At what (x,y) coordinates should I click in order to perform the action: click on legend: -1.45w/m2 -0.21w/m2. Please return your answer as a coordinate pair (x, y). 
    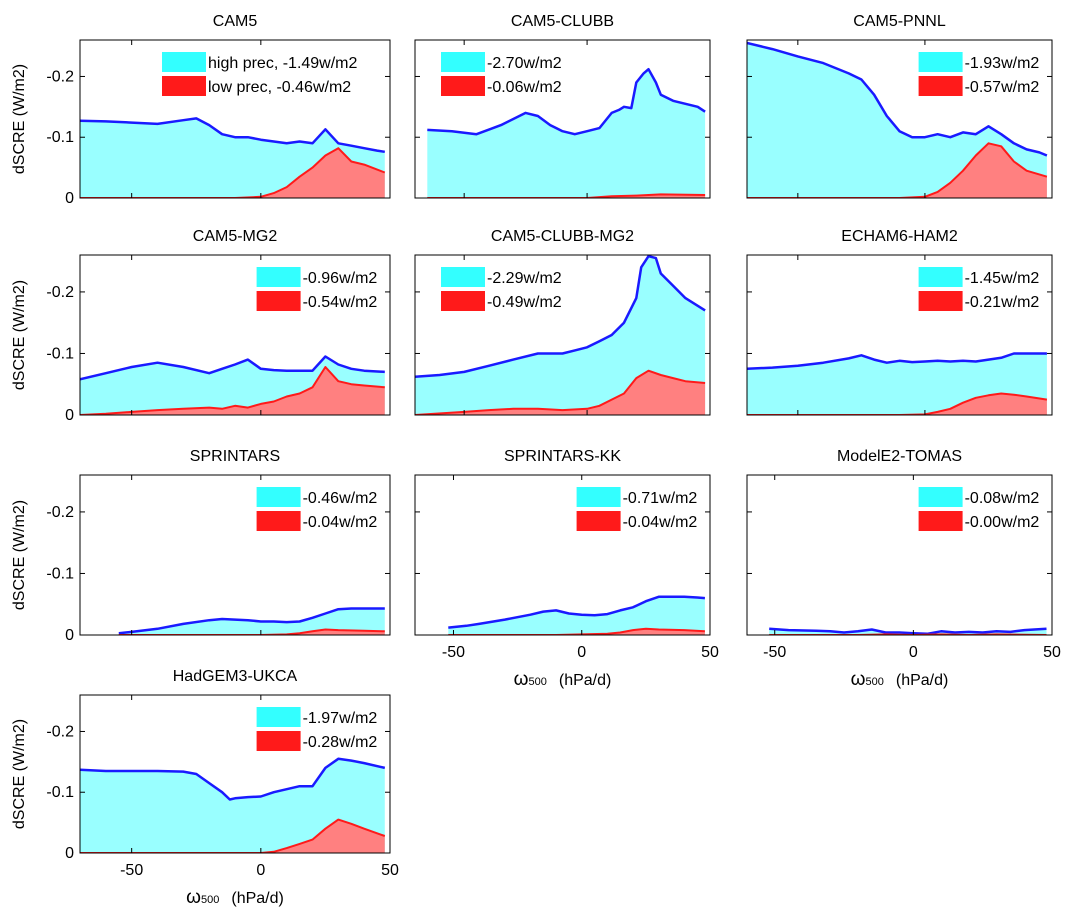
    Looking at the image, I should click on (979, 289).